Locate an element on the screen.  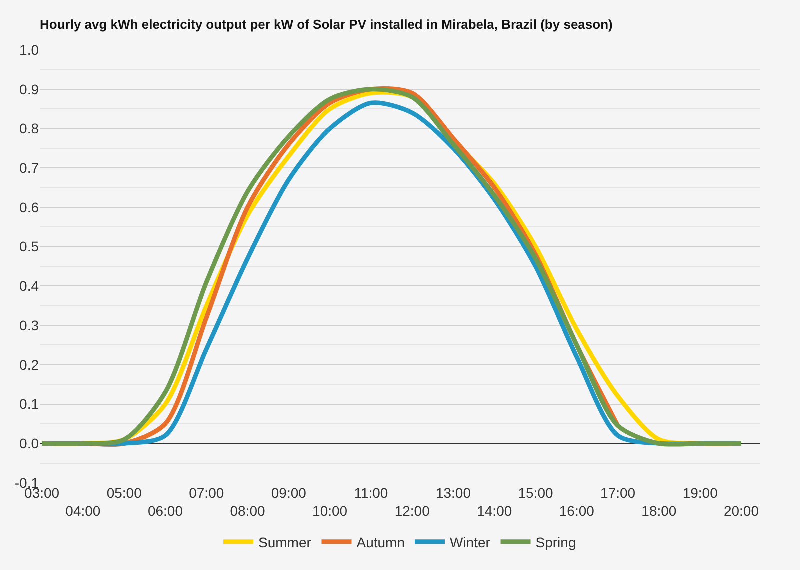
x-tick-label: 16:00 is located at coordinates (577, 511).